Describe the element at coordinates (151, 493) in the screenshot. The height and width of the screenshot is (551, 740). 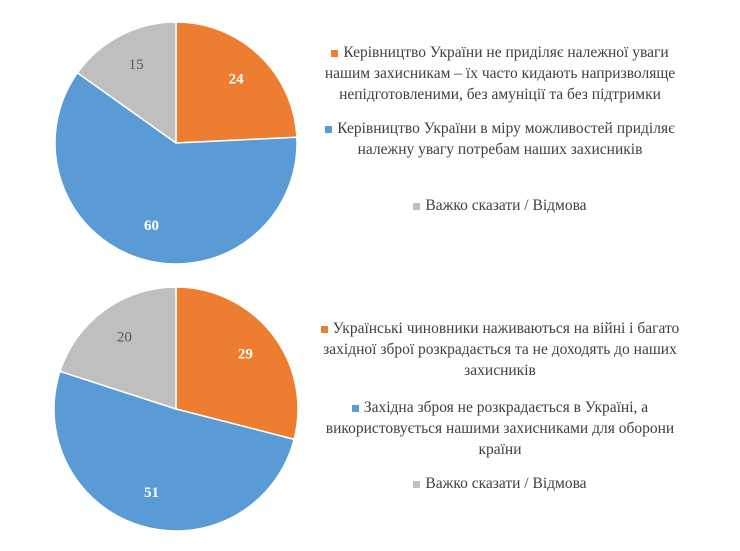
I see `value-label: 51` at that location.